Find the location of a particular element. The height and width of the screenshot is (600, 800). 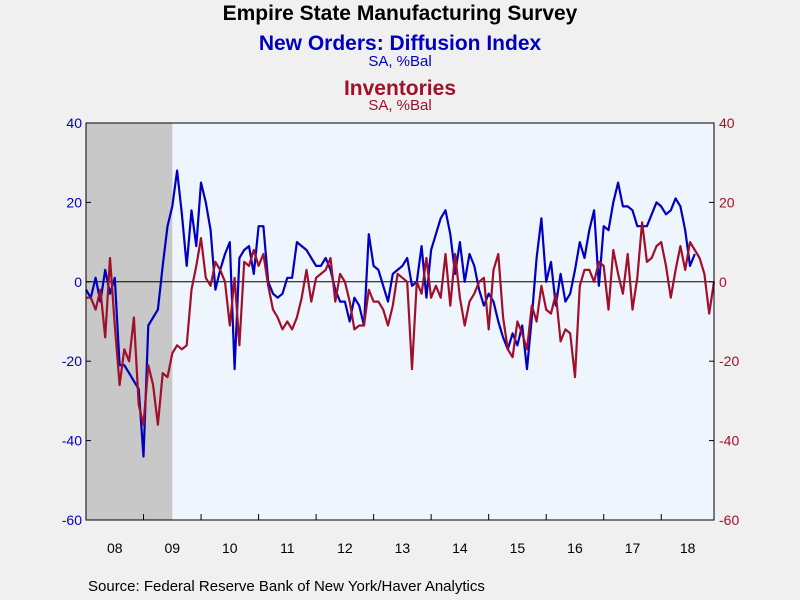

x-tick-label: 16 is located at coordinates (575, 548).